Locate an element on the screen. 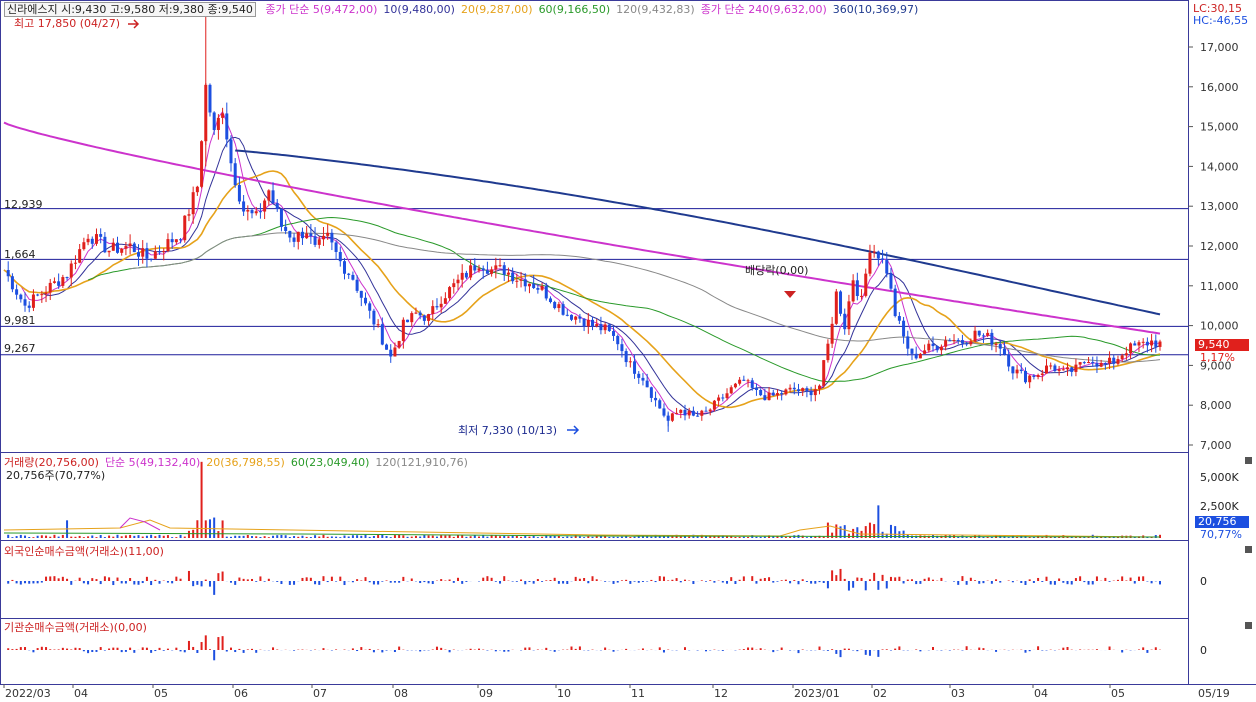  volume-legend-item: 20(36,798,55) is located at coordinates (245, 462).